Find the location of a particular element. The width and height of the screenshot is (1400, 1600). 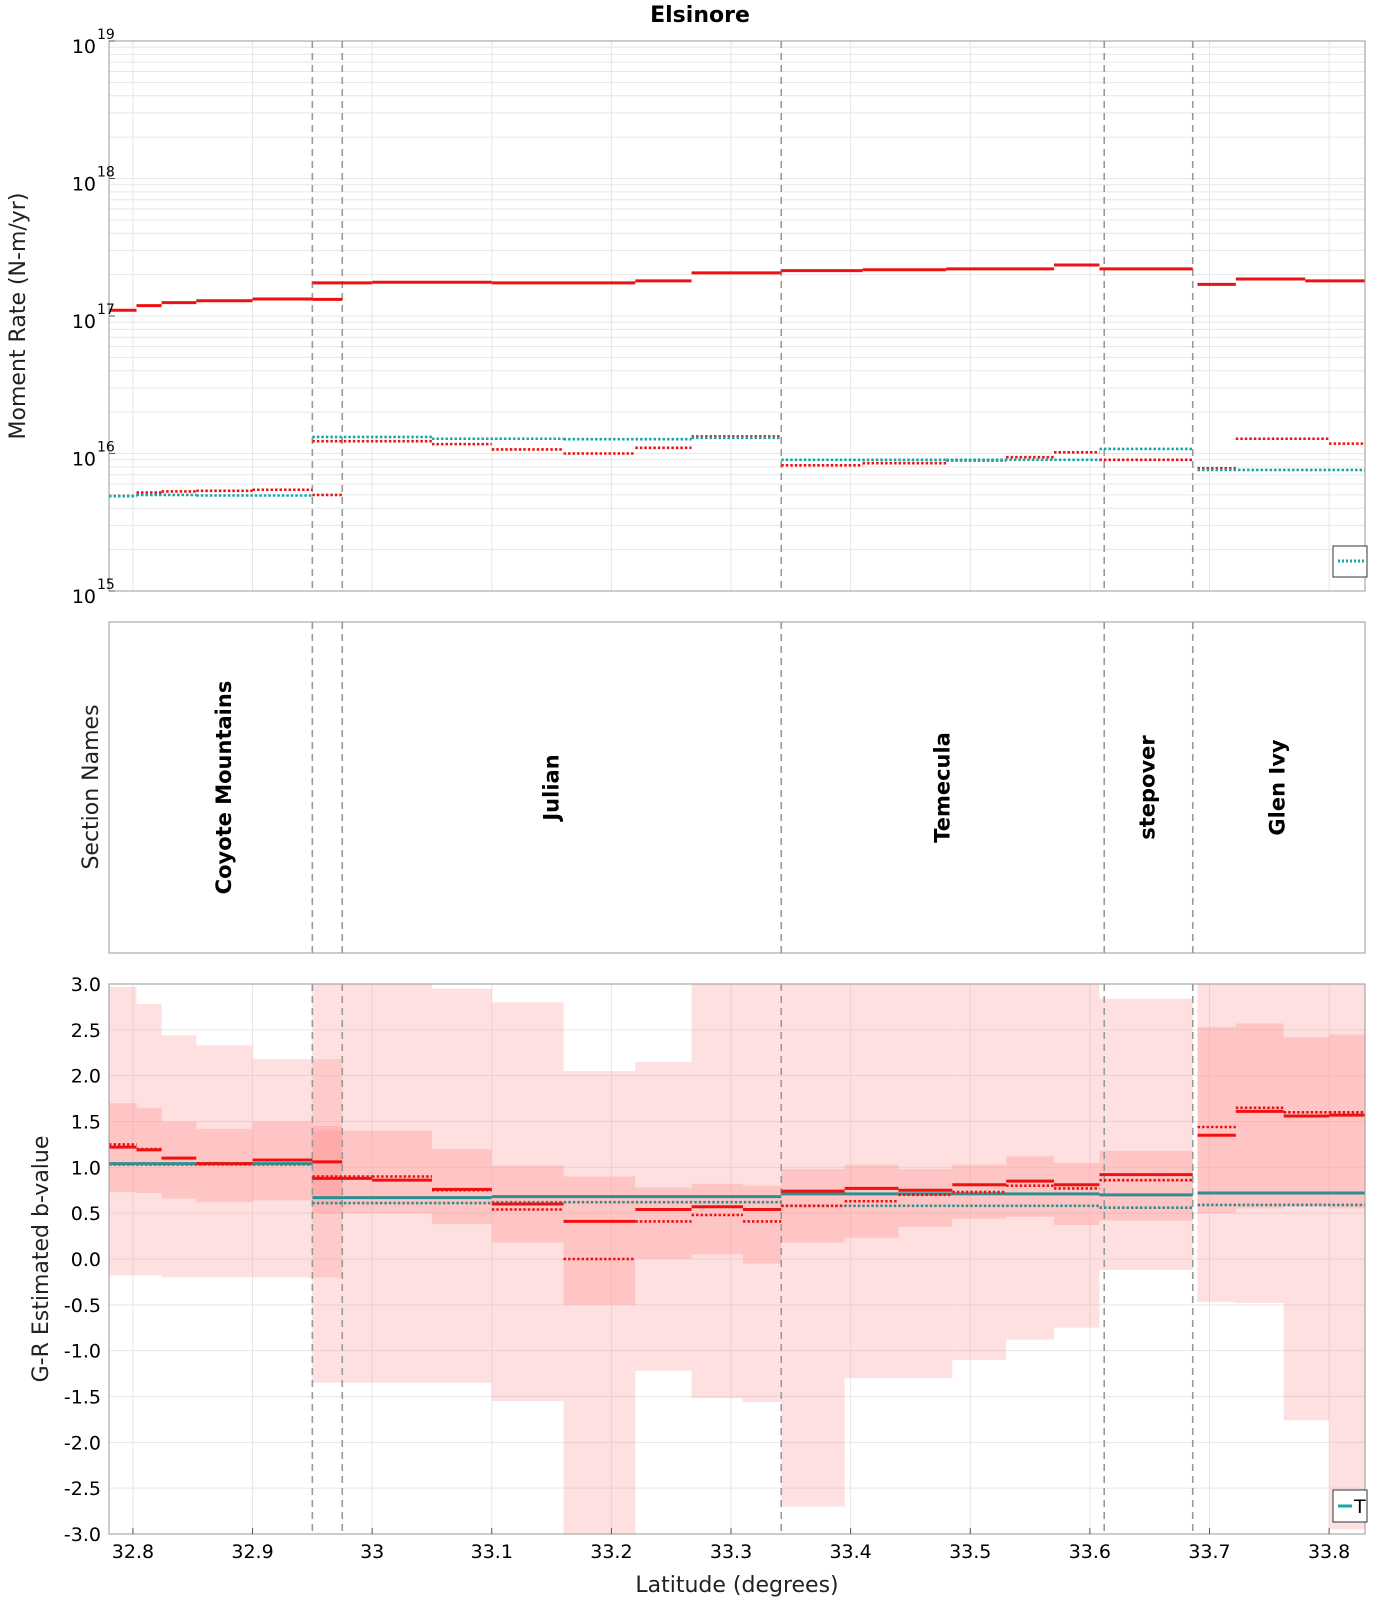

b-value-ylabel: G-R Estimated b-value is located at coordinates (41, 1259).